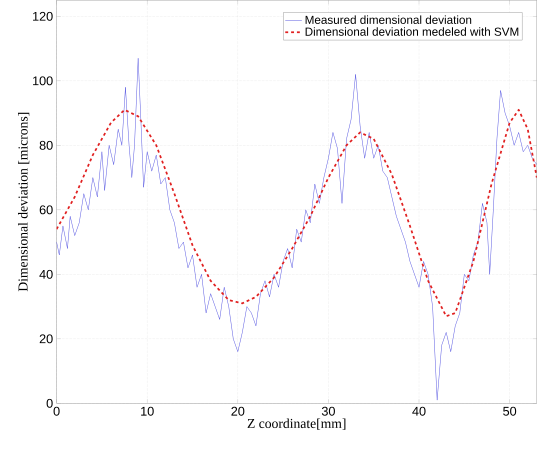 The image size is (537, 450). What do you see at coordinates (46, 339) in the screenshot?
I see `y-tick-label: 20` at bounding box center [46, 339].